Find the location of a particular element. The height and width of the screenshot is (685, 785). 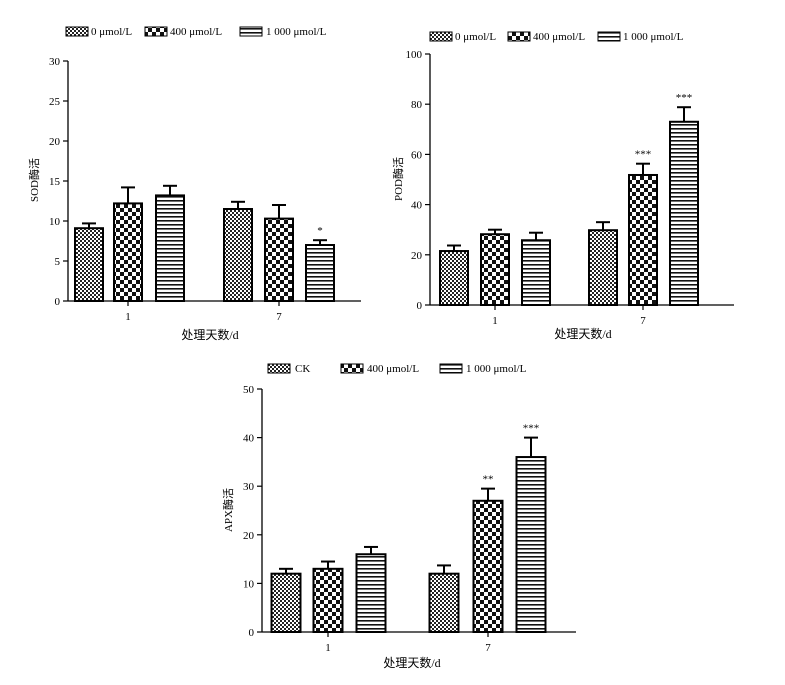

apx-legend-item-1: 400 μmol/L is located at coordinates (379, 369).